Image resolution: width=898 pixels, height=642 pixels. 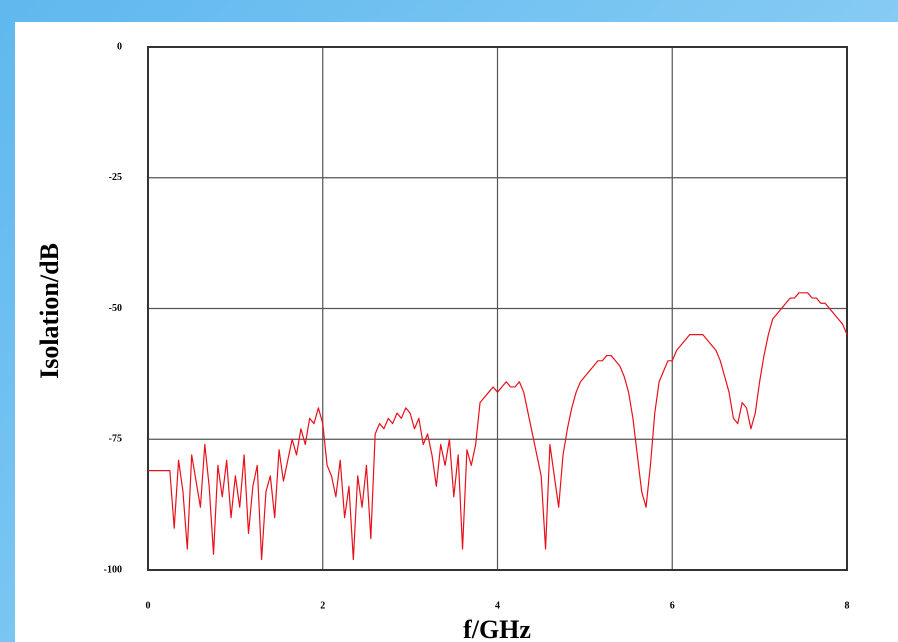 What do you see at coordinates (497, 605) in the screenshot?
I see `x-tick-label: 4` at bounding box center [497, 605].